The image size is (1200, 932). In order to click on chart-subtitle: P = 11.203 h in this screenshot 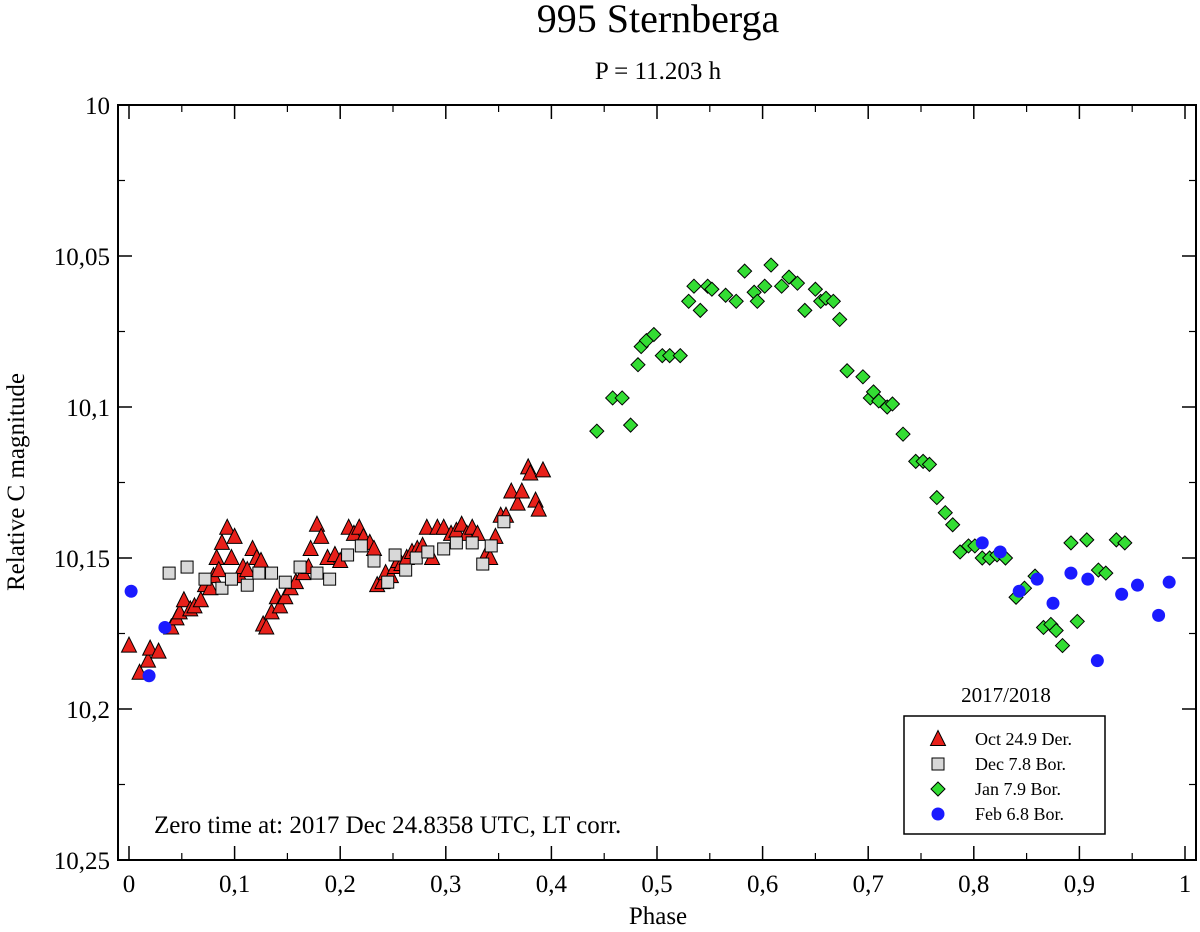, I will do `click(658, 71)`.